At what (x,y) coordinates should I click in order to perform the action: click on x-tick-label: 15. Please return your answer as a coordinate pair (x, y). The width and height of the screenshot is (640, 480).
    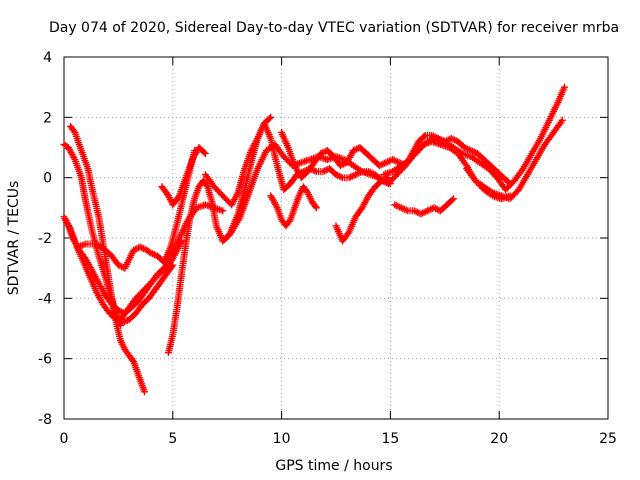
    Looking at the image, I should click on (390, 439).